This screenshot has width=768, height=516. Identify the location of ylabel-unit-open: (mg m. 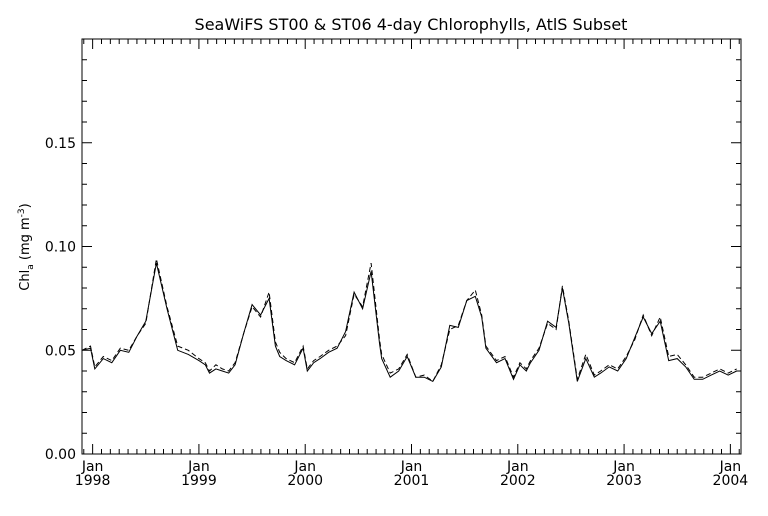
(25, 240).